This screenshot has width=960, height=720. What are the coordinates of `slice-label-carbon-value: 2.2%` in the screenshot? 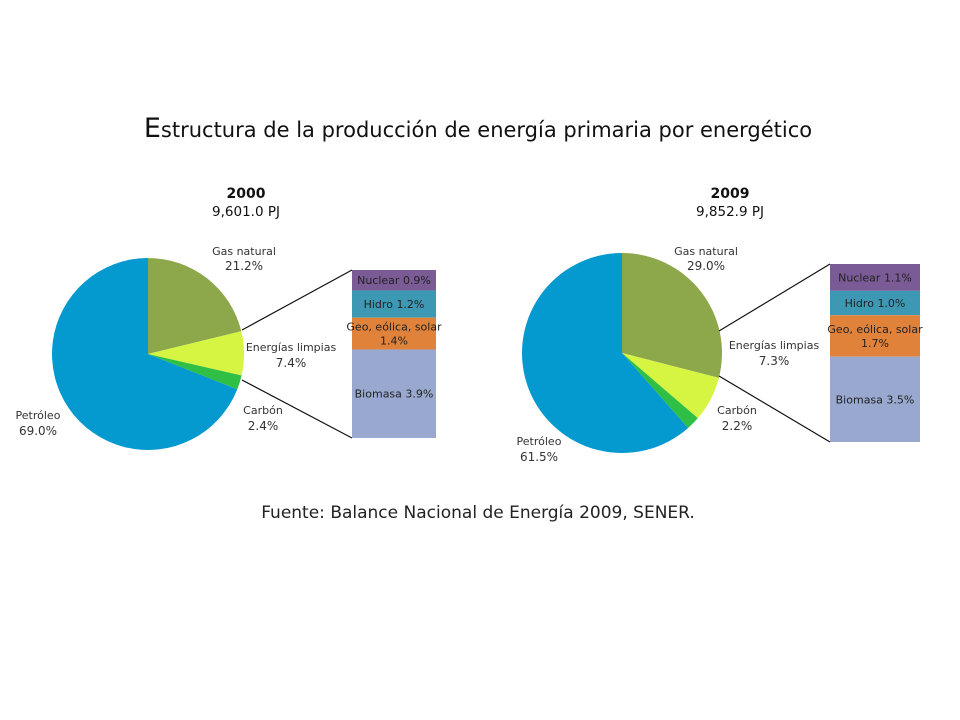 It's located at (737, 426).